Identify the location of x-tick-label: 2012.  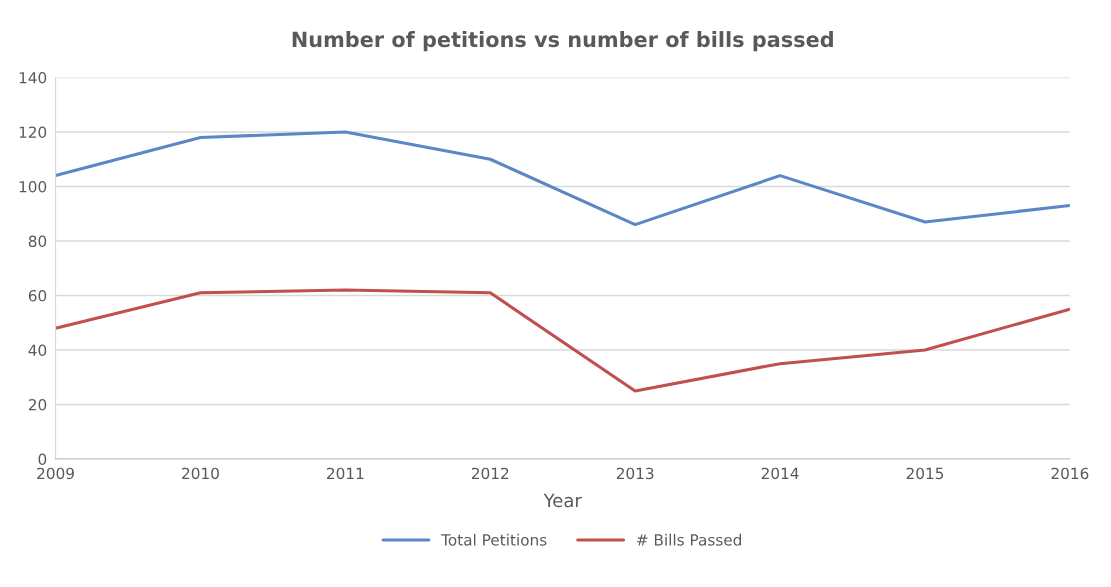
(490, 473).